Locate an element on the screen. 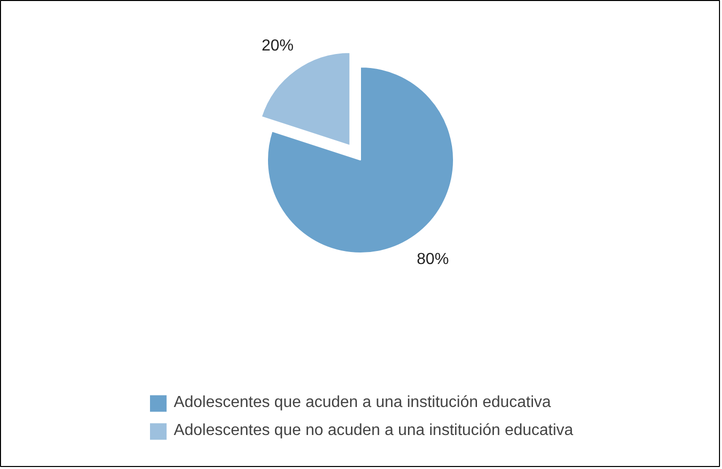 This screenshot has height=469, width=722. data-label: 20% is located at coordinates (278, 45).